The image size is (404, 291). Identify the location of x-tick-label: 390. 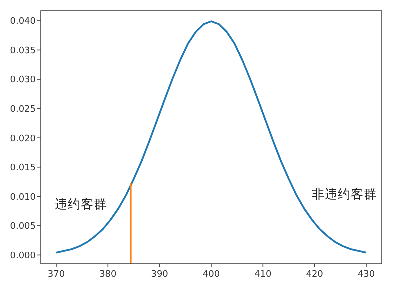
(160, 275).